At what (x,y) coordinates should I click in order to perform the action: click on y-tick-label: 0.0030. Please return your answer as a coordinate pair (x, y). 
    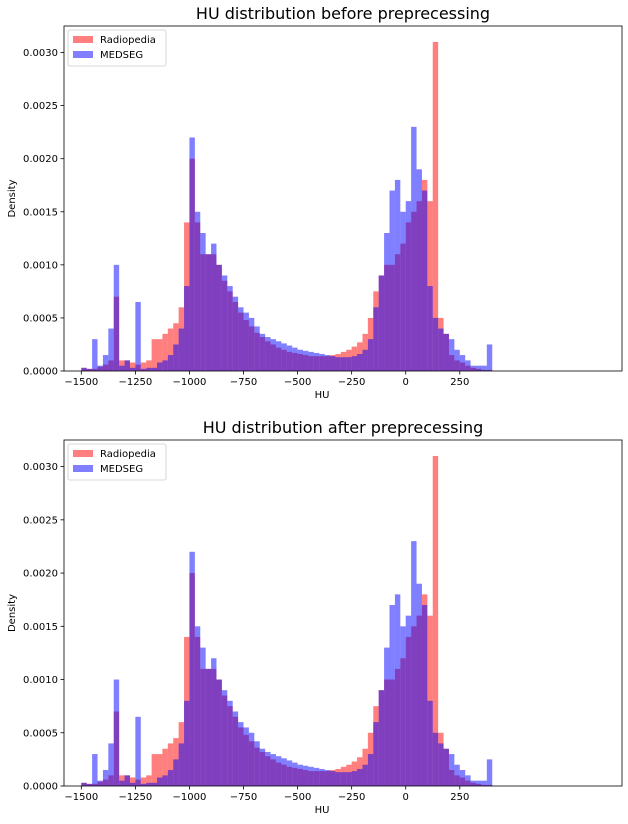
    Looking at the image, I should click on (40, 53).